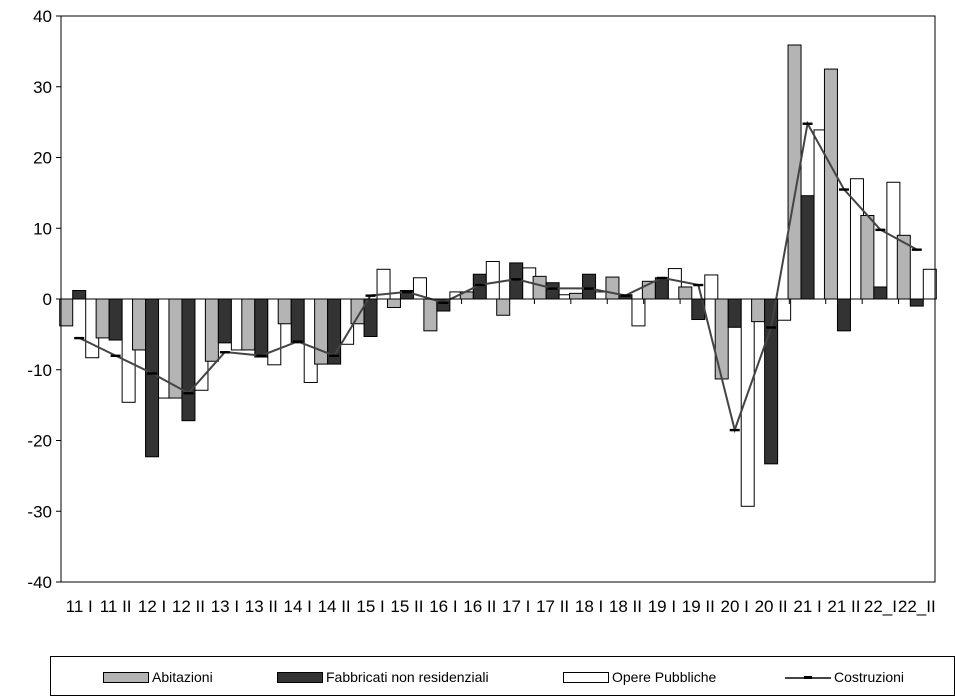 The image size is (955, 697). Describe the element at coordinates (843, 606) in the screenshot. I see `x-tick-label: 21 II` at that location.